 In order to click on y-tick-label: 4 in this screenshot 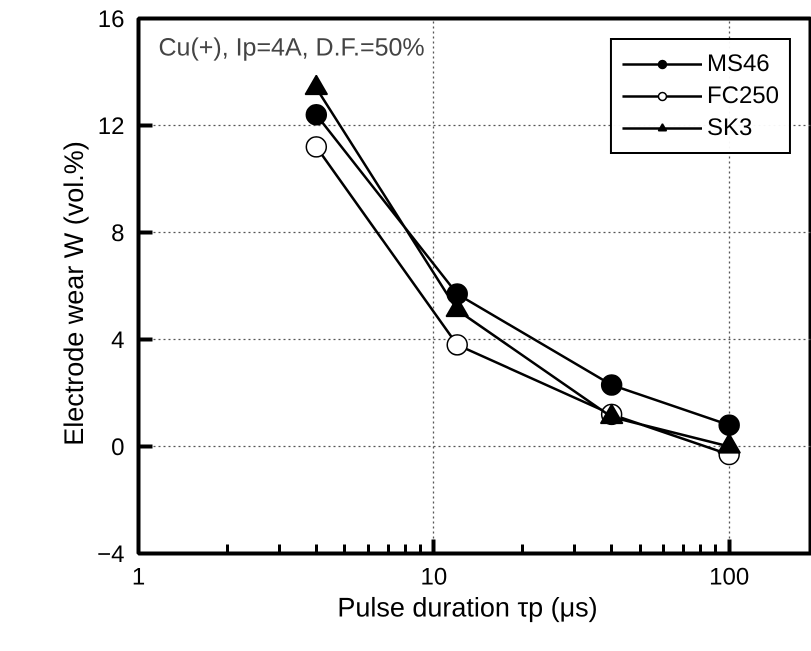, I will do `click(118, 340)`.